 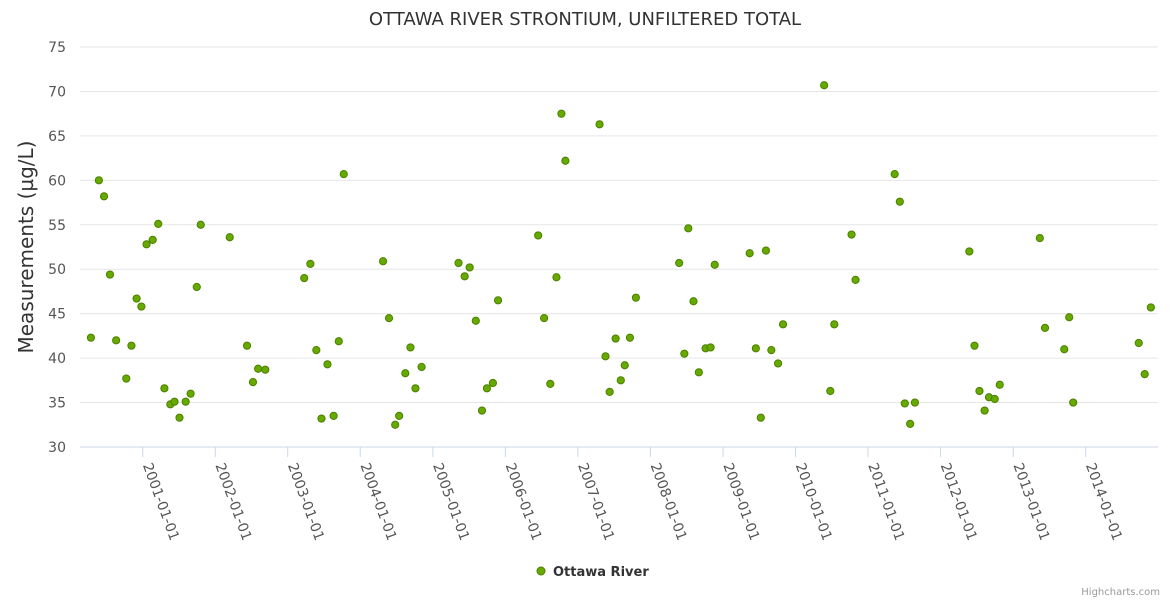 I want to click on legend-item-ottawa-river: Ottawa River, so click(x=601, y=572).